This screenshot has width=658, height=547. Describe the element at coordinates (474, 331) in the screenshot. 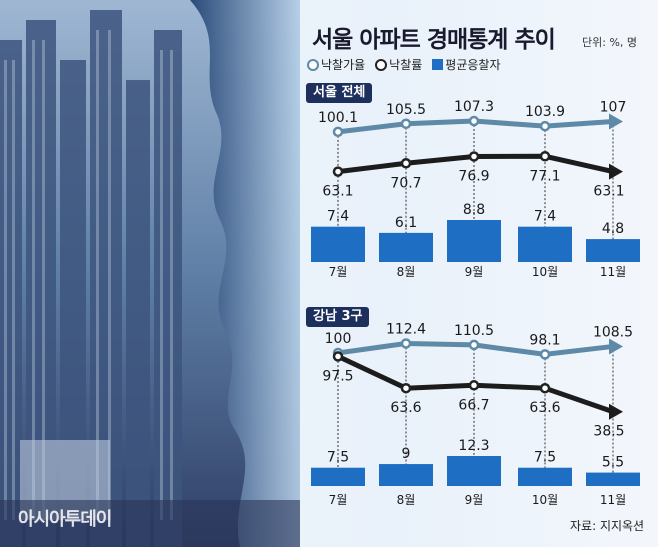

I see `data-label-sale-rate: 110.5` at that location.